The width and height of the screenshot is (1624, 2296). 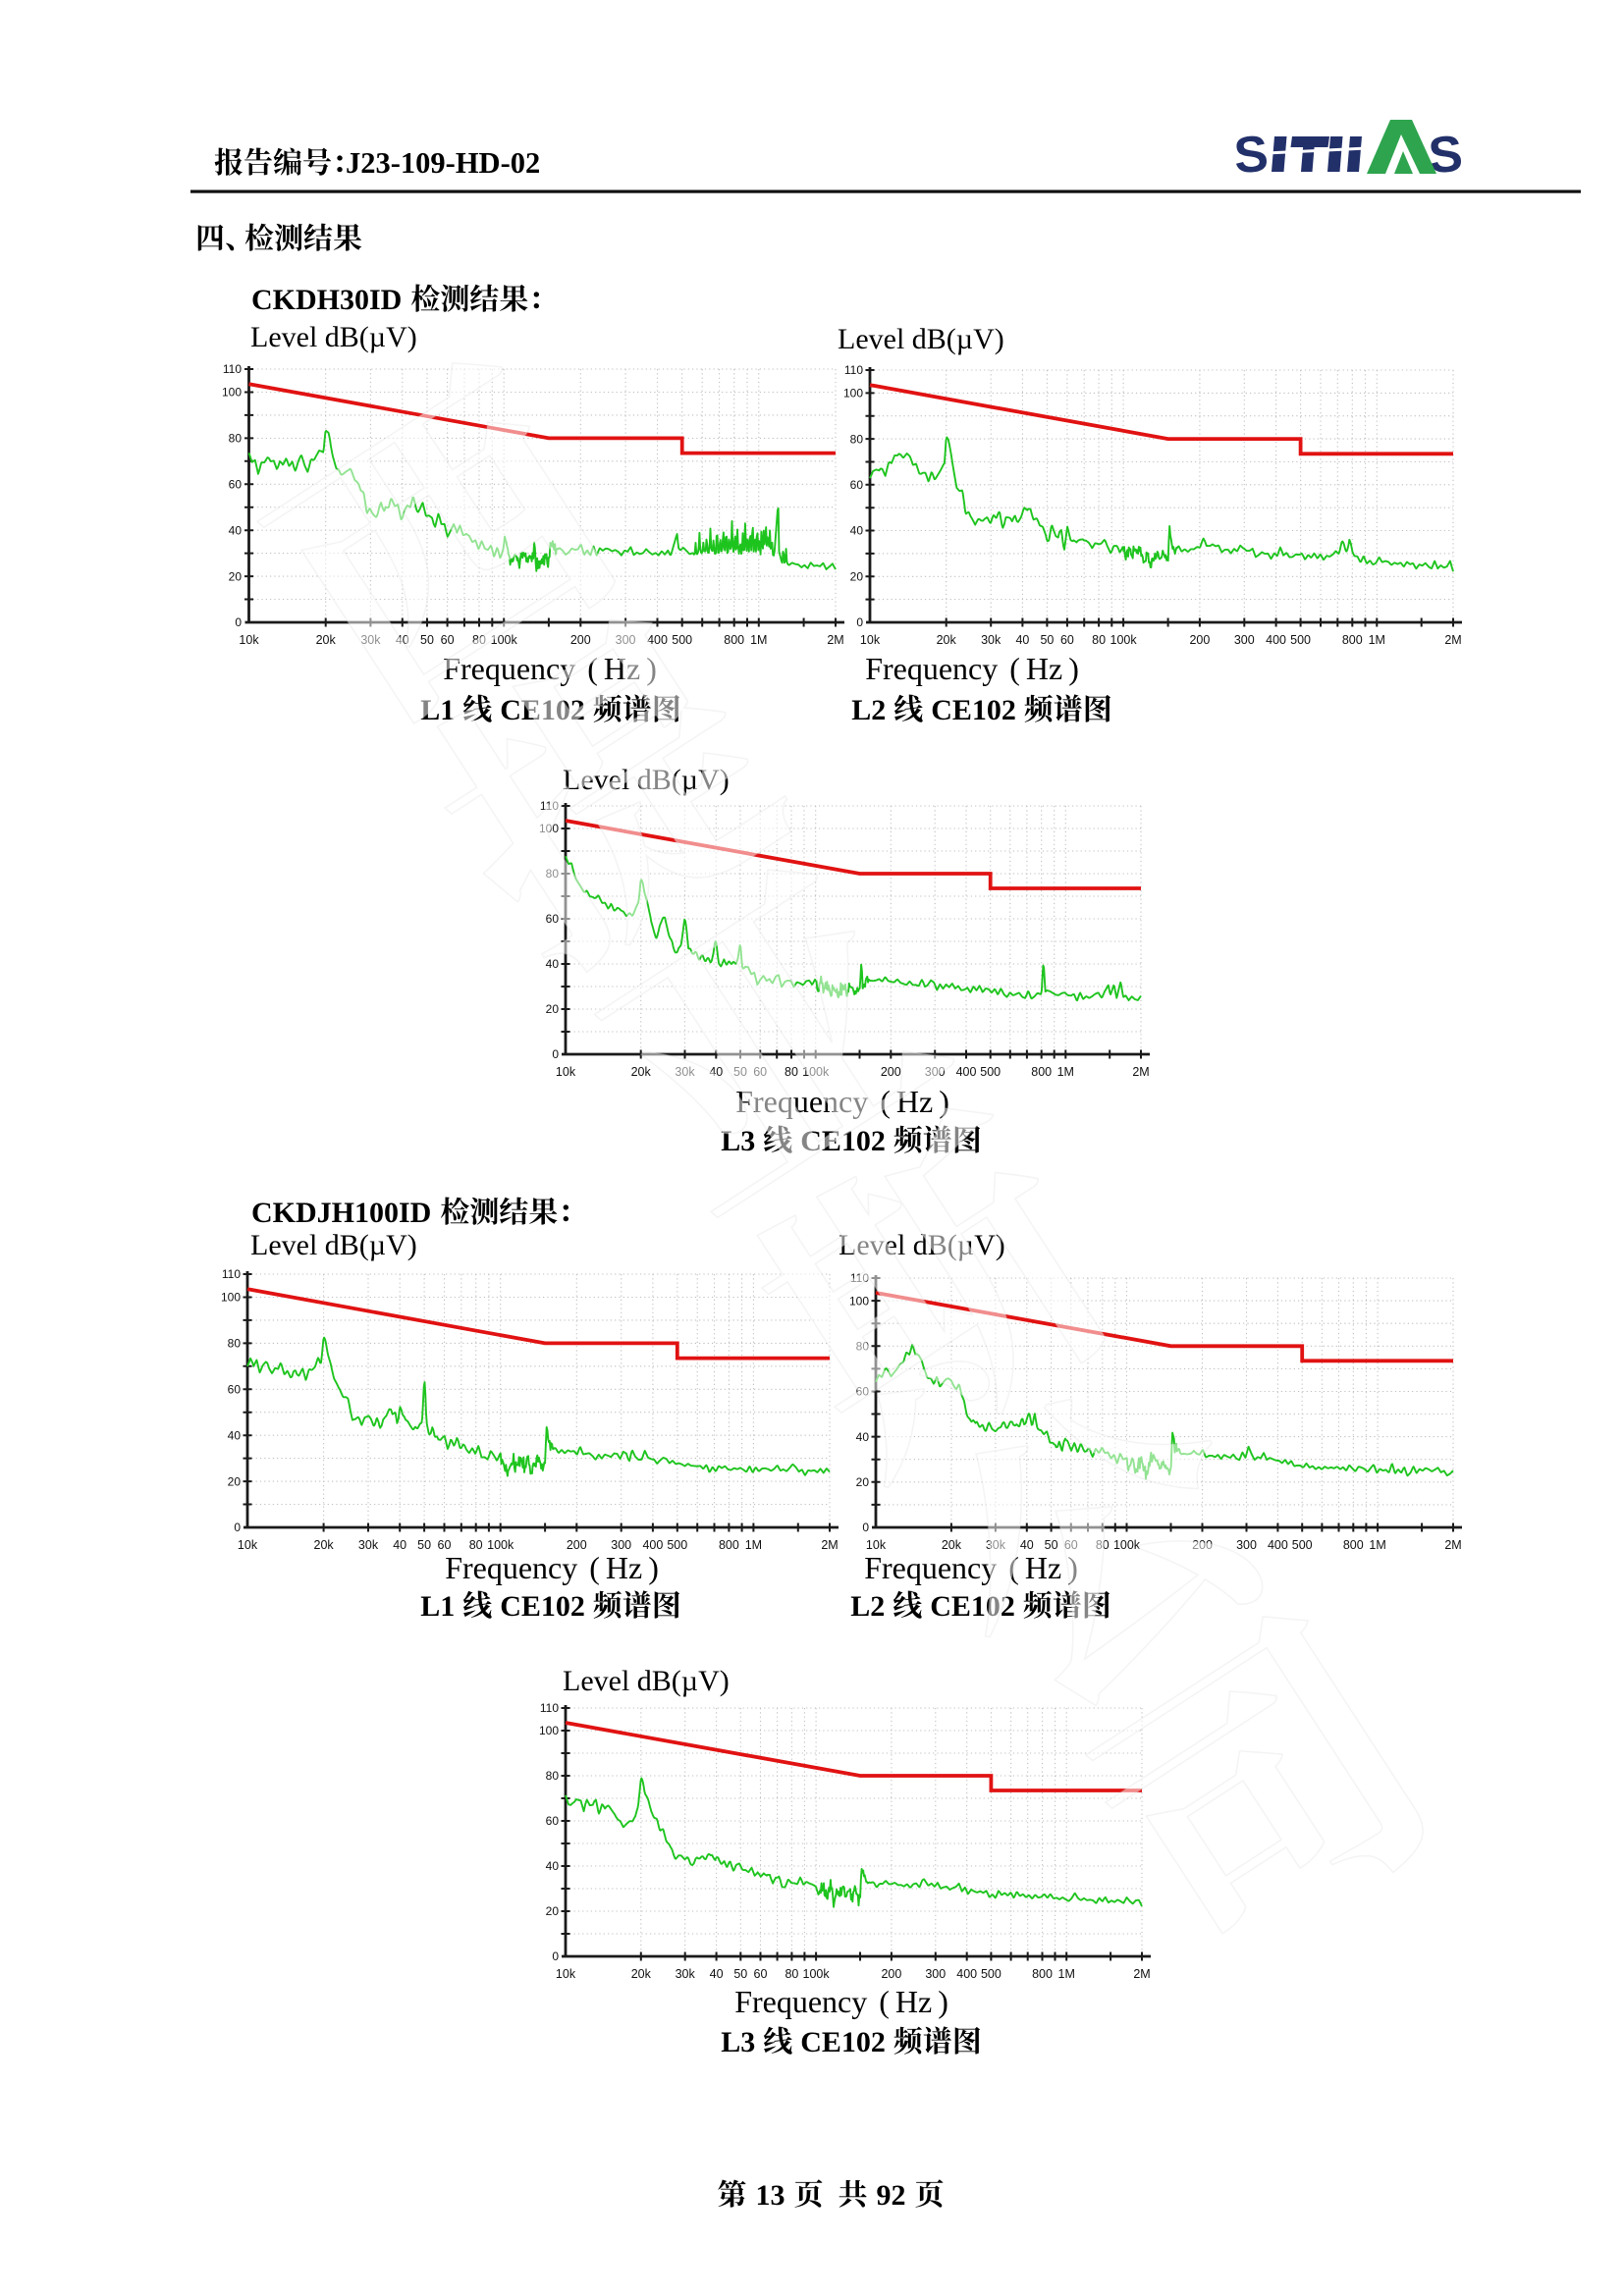 I want to click on svg-text: CKDH30ID, so click(x=326, y=300).